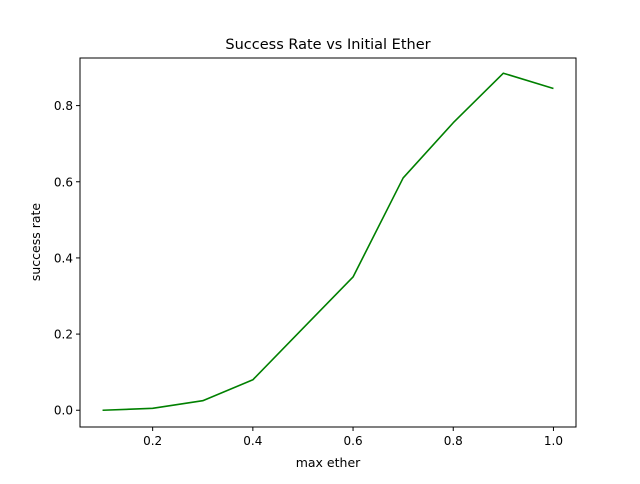 The height and width of the screenshot is (484, 640). I want to click on x-axis-label: max ether, so click(328, 462).